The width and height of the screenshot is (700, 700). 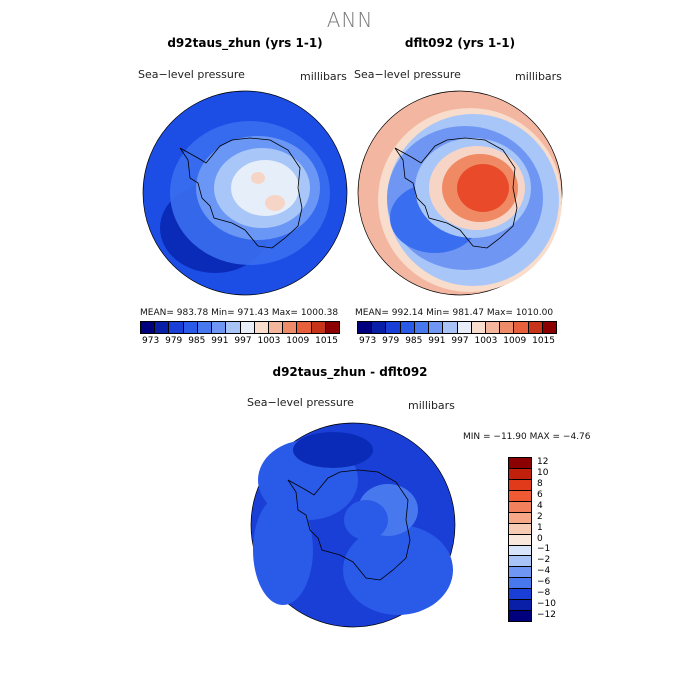 I want to click on diff-colorbar-tick-label: 2, so click(x=540, y=516).